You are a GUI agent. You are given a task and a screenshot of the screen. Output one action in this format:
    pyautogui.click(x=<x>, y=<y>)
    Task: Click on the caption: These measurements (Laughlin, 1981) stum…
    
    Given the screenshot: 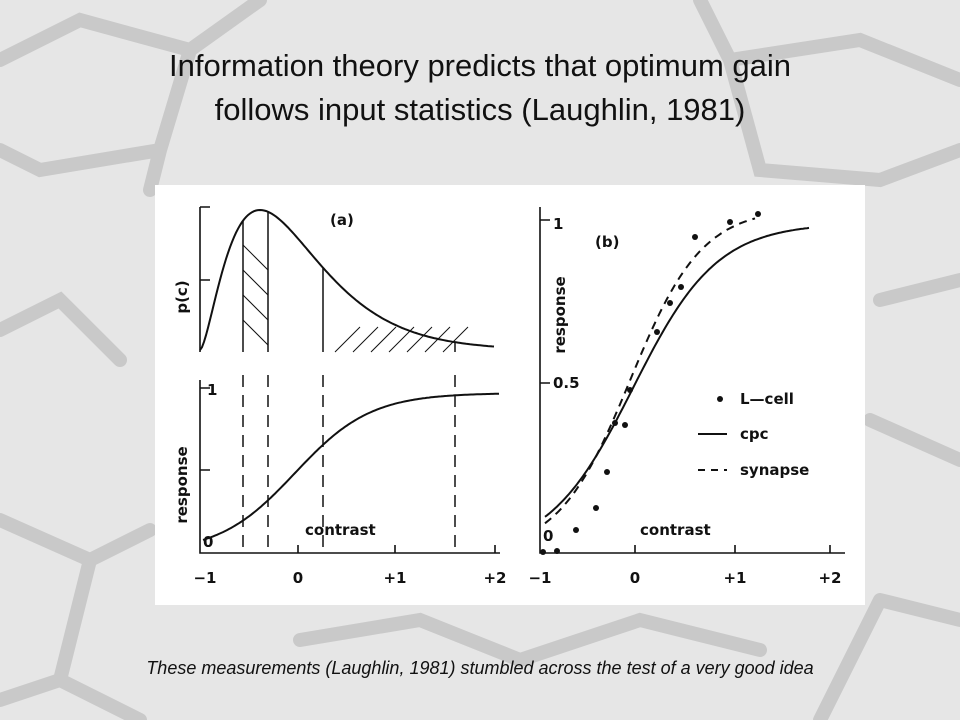 What is the action you would take?
    pyautogui.click(x=480, y=668)
    